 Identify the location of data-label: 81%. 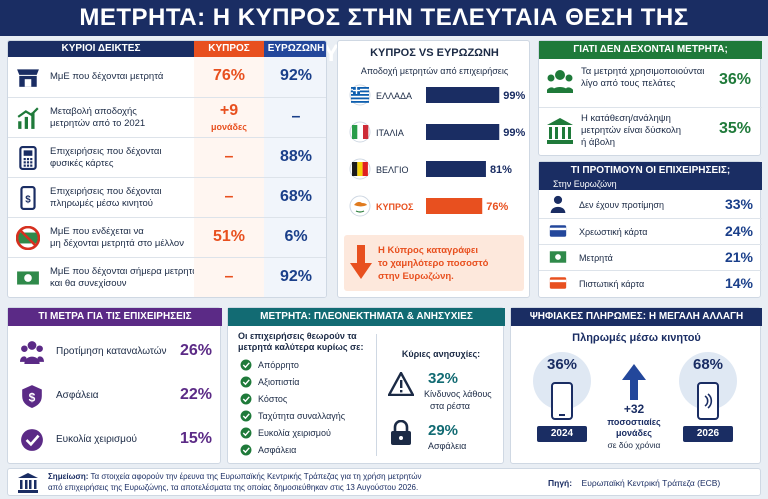
(501, 170).